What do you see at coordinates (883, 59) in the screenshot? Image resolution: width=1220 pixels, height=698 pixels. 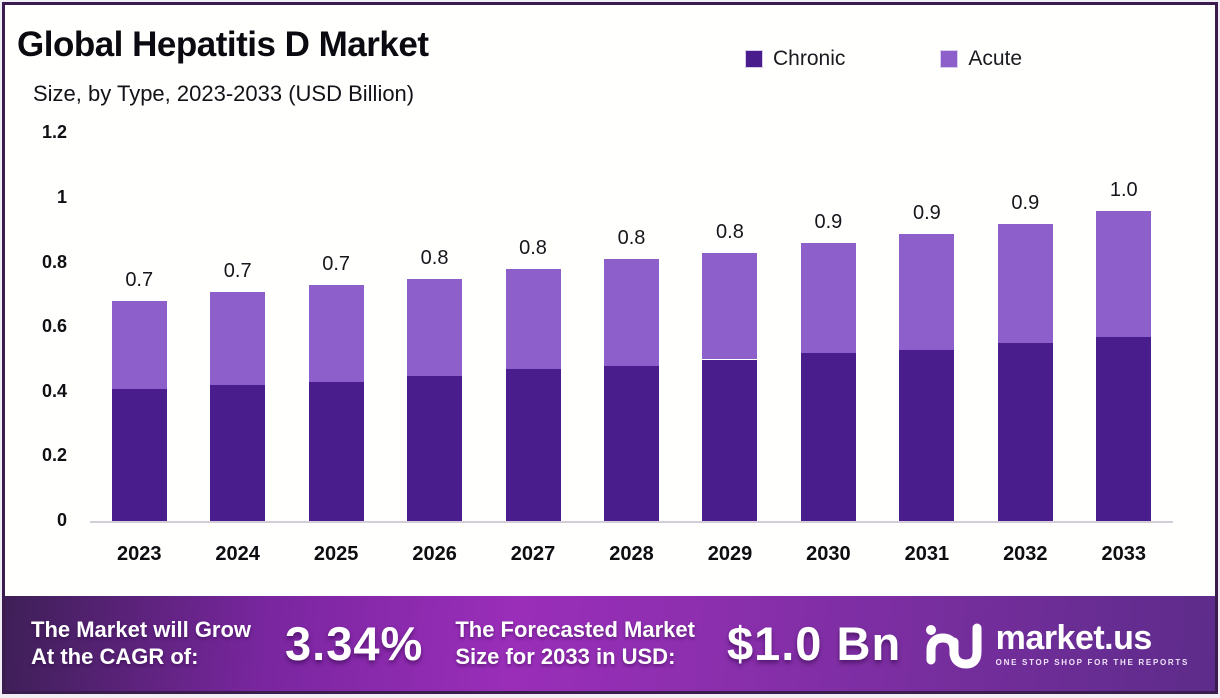 I see `legend: Chronic Acute` at bounding box center [883, 59].